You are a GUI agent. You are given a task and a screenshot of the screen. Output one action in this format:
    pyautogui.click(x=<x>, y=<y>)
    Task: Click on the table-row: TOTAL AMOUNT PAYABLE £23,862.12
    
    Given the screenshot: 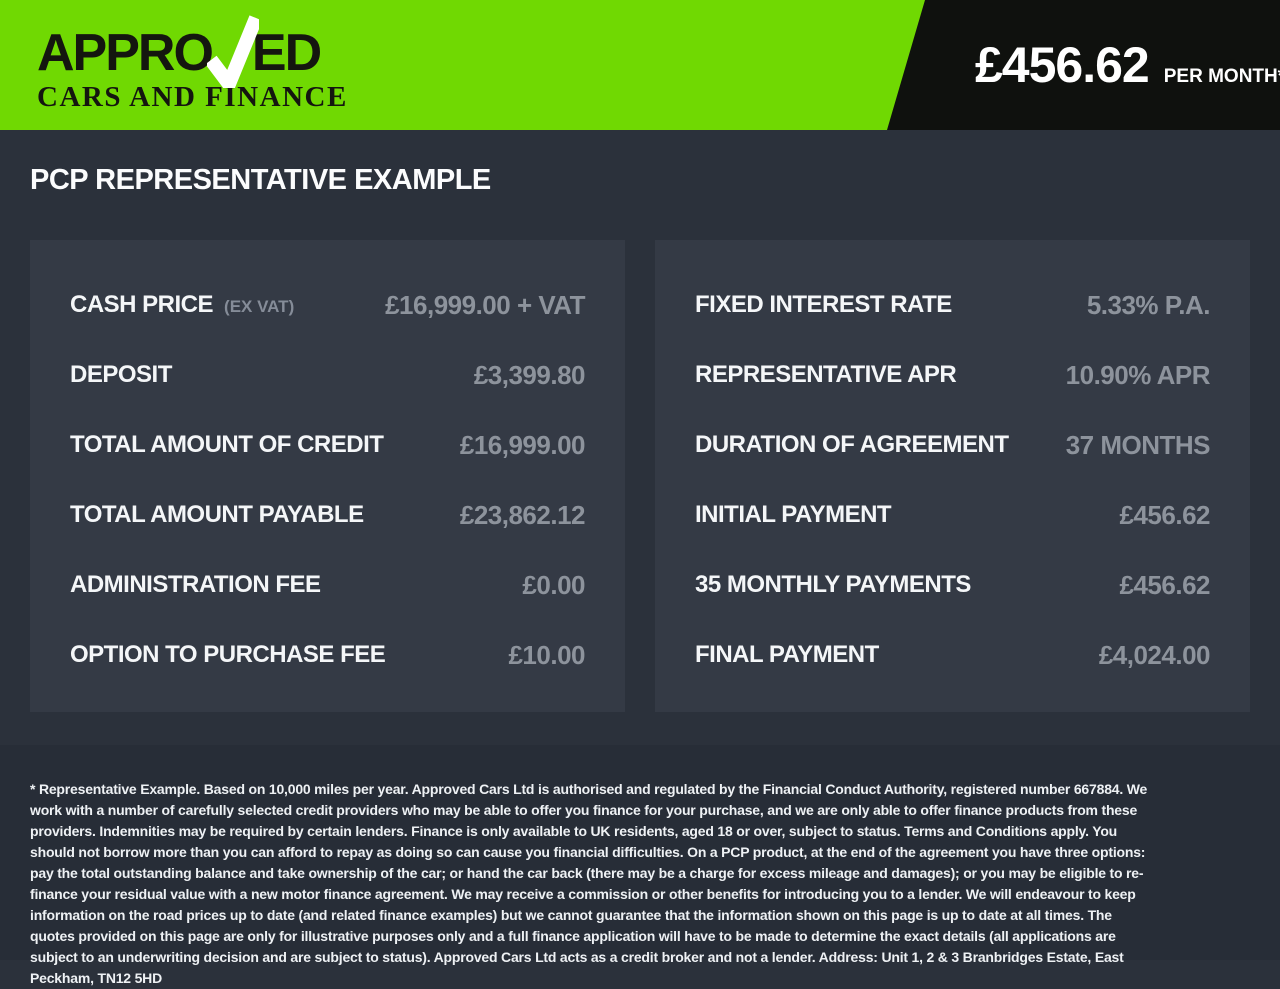 What is the action you would take?
    pyautogui.click(x=328, y=515)
    